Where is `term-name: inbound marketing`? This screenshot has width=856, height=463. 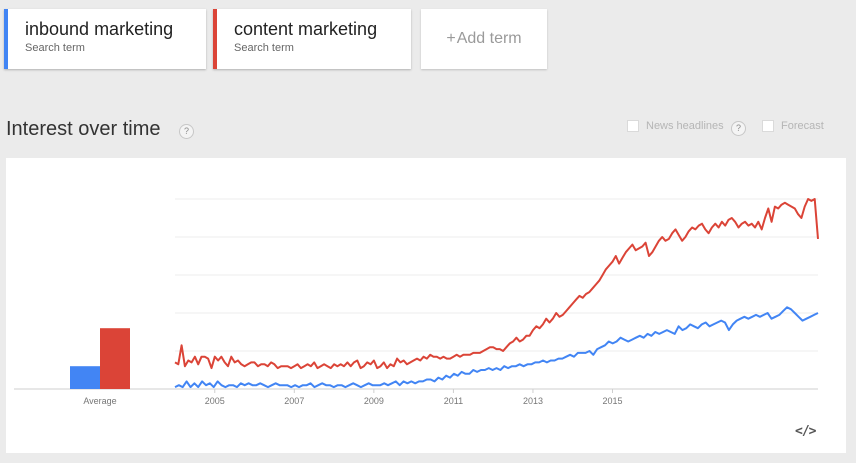 term-name: inbound marketing is located at coordinates (99, 29).